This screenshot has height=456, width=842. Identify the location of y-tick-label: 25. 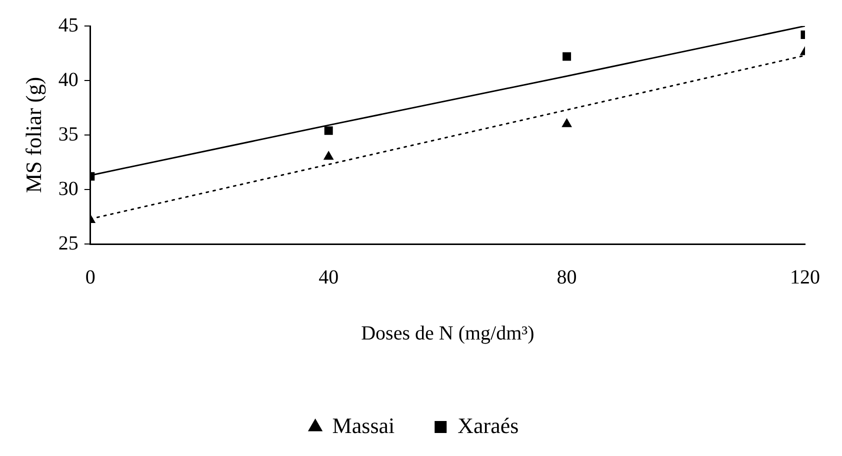
(68, 243).